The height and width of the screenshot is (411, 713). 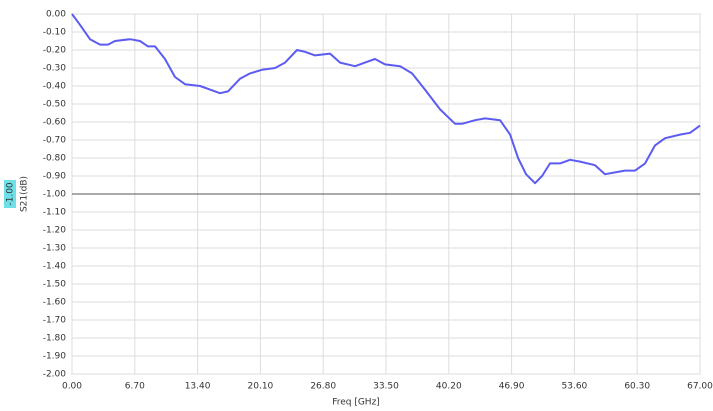 What do you see at coordinates (55, 195) in the screenshot?
I see `y-tick-label: -1.00` at bounding box center [55, 195].